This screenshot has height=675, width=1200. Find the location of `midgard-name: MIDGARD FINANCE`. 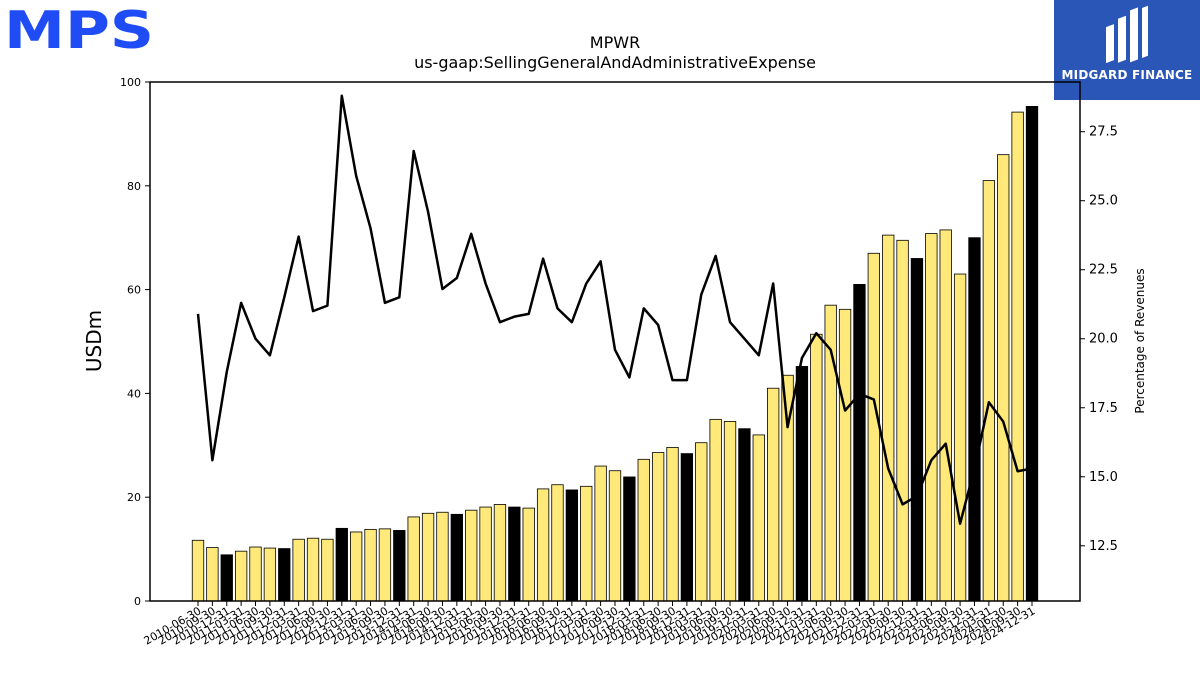

midgard-name: MIDGARD FINANCE is located at coordinates (1127, 75).